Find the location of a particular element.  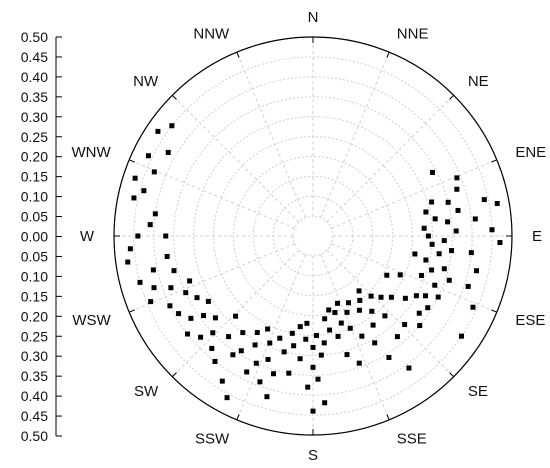

grid-circle is located at coordinates (313, 236).